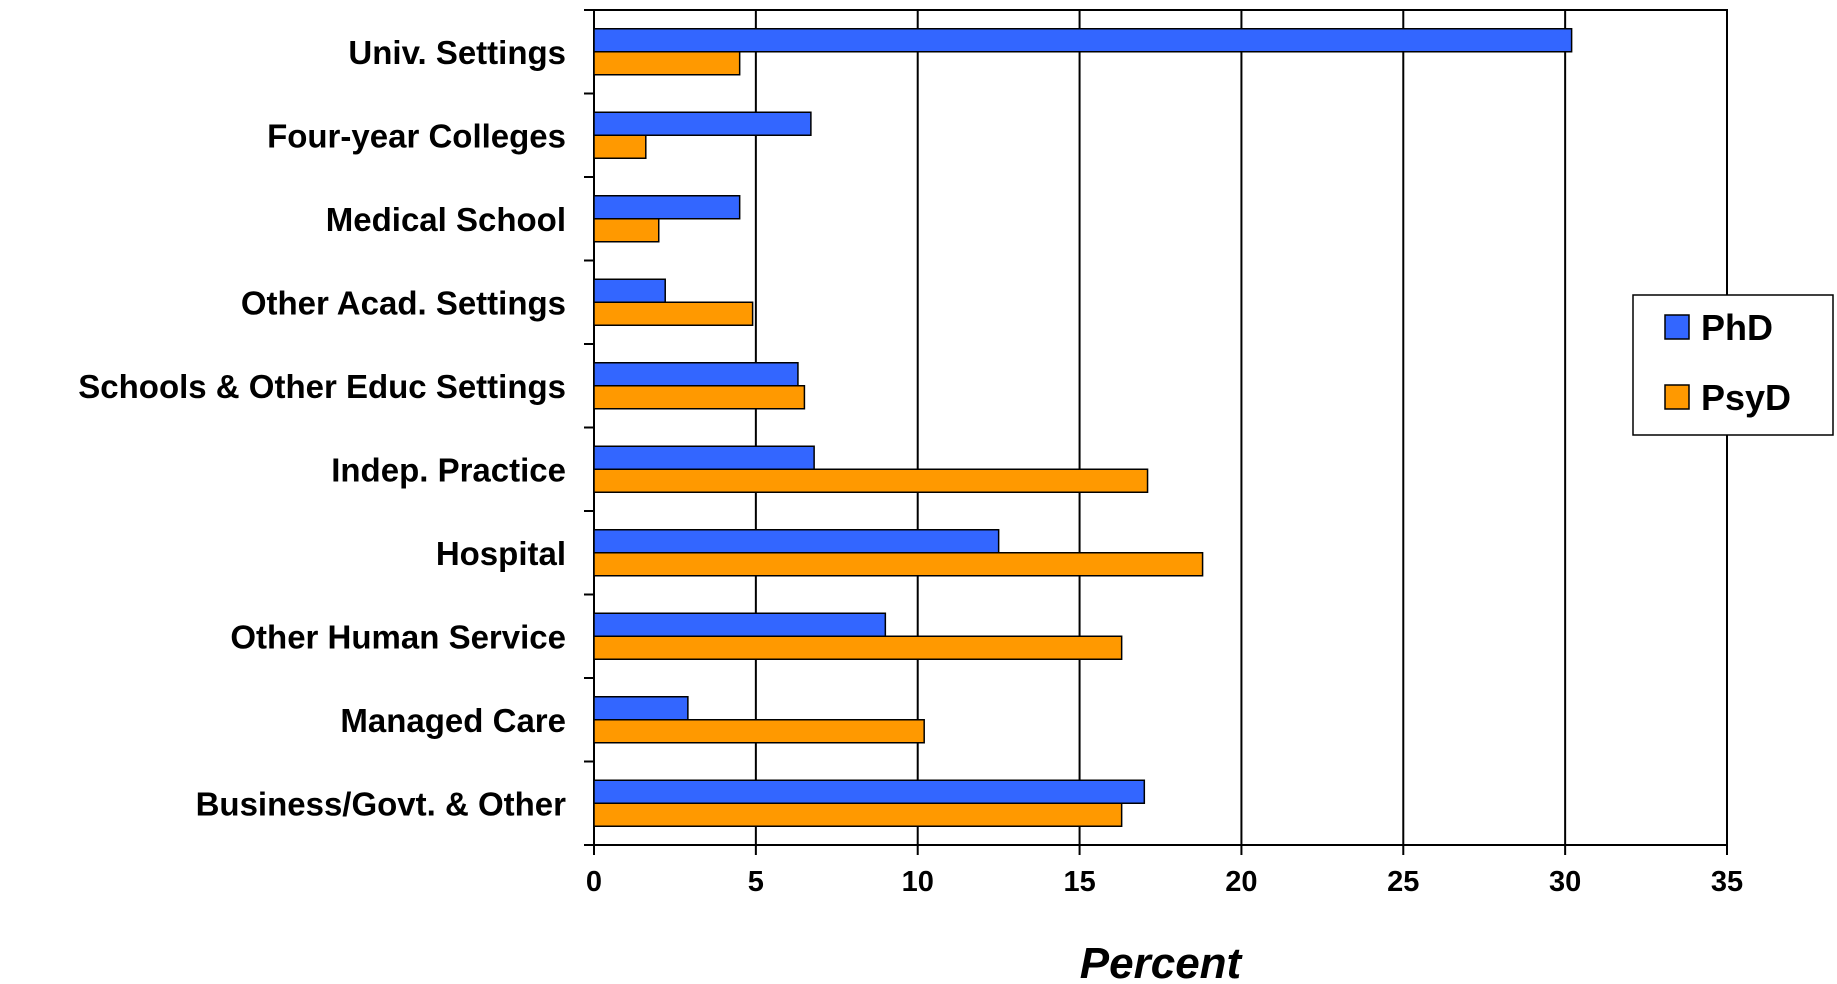 This screenshot has height=984, width=1837. What do you see at coordinates (594, 882) in the screenshot?
I see `x-tick-label: 0` at bounding box center [594, 882].